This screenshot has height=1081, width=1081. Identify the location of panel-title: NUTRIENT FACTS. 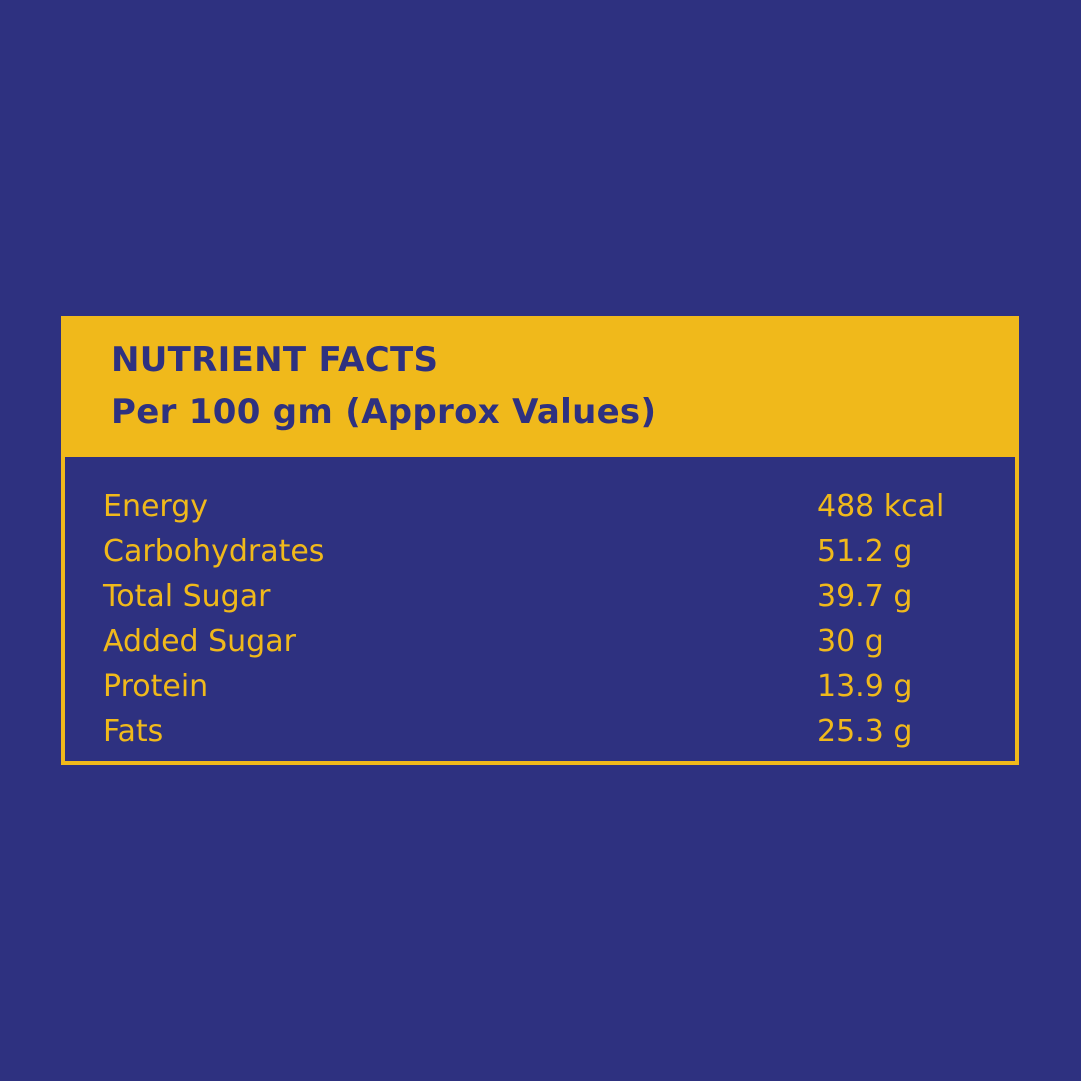
(275, 360).